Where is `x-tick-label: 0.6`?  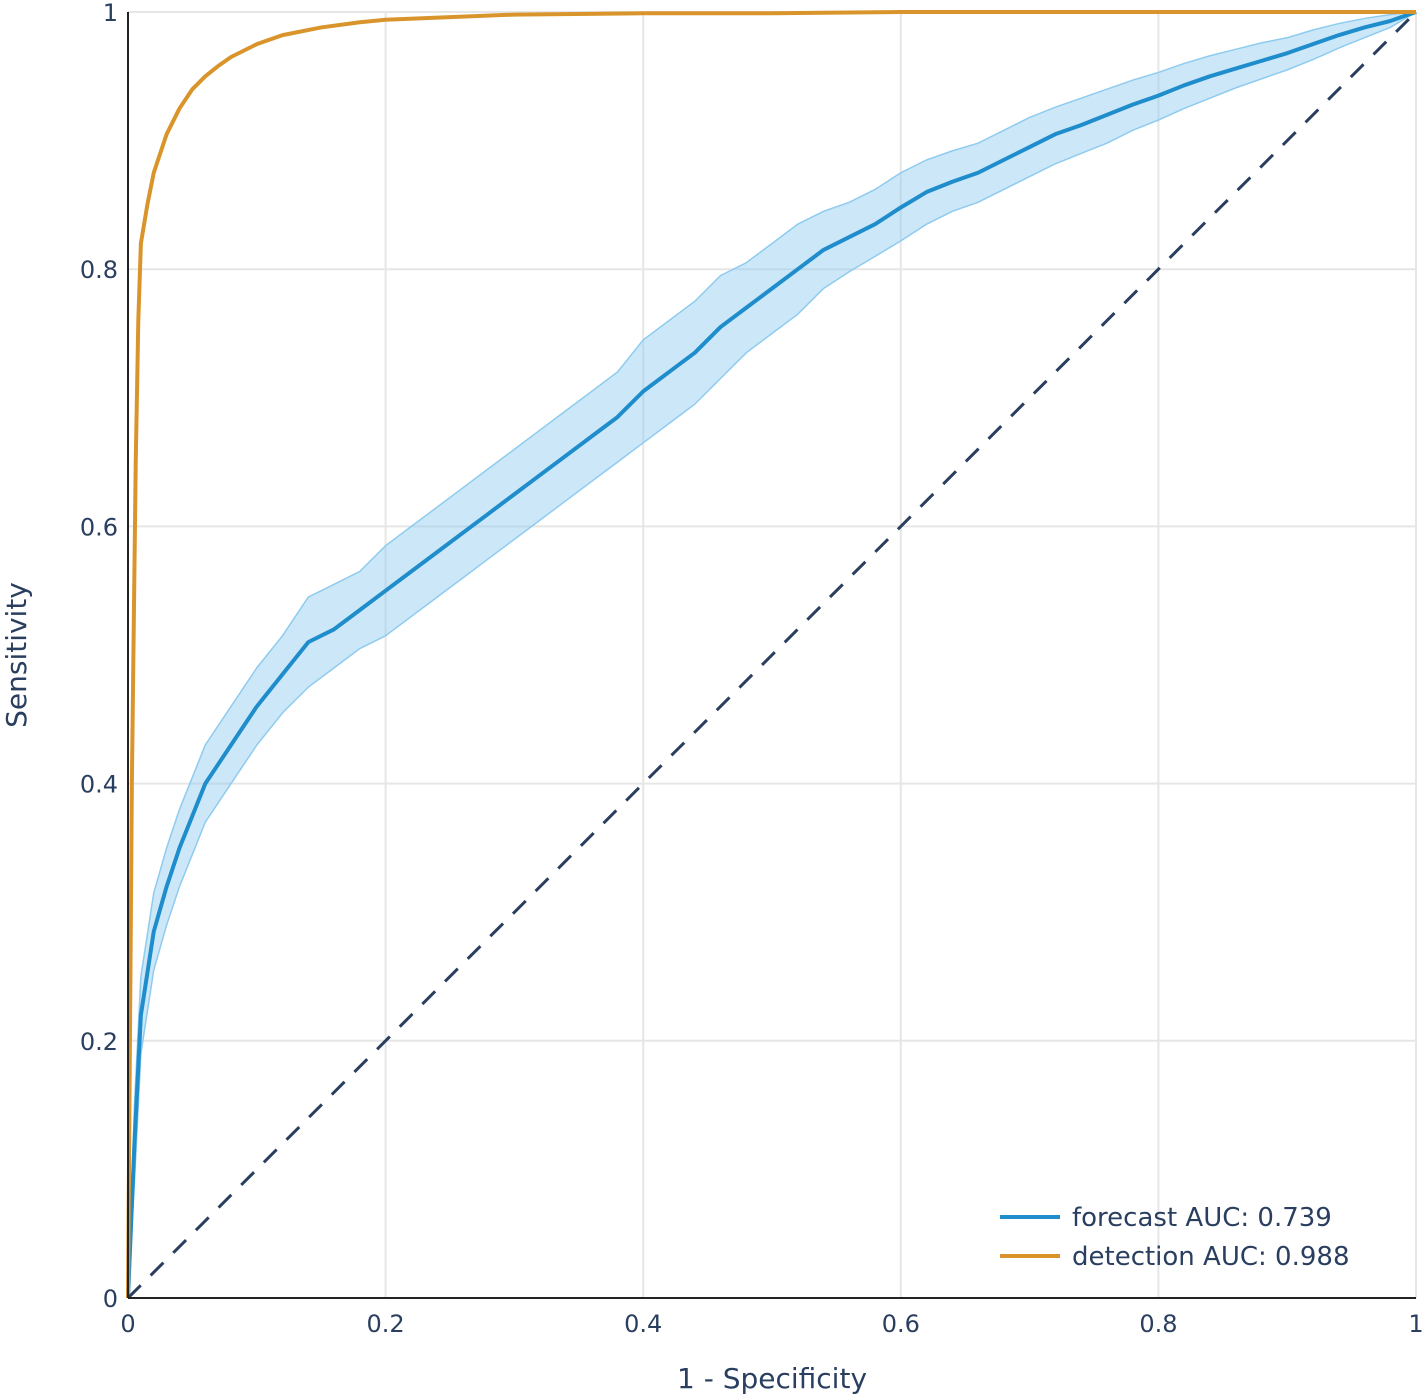 x-tick-label: 0.6 is located at coordinates (901, 1324).